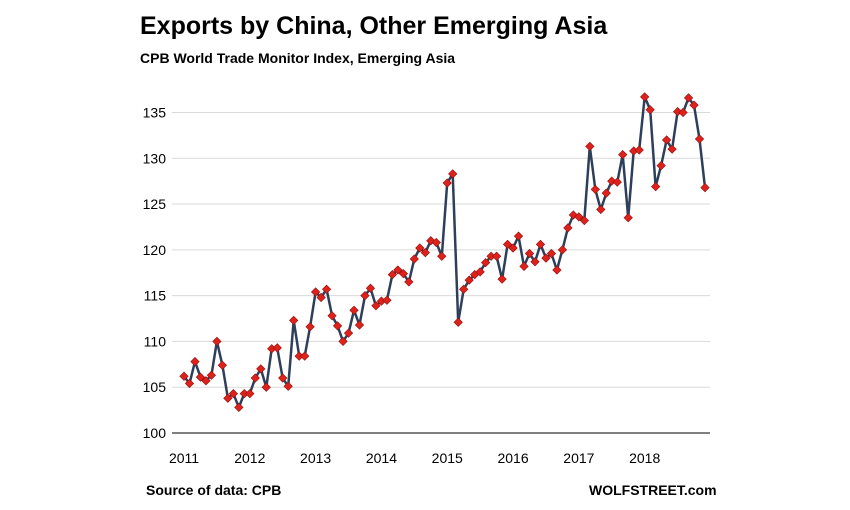  I want to click on x-tick-label: 2014, so click(381, 458).